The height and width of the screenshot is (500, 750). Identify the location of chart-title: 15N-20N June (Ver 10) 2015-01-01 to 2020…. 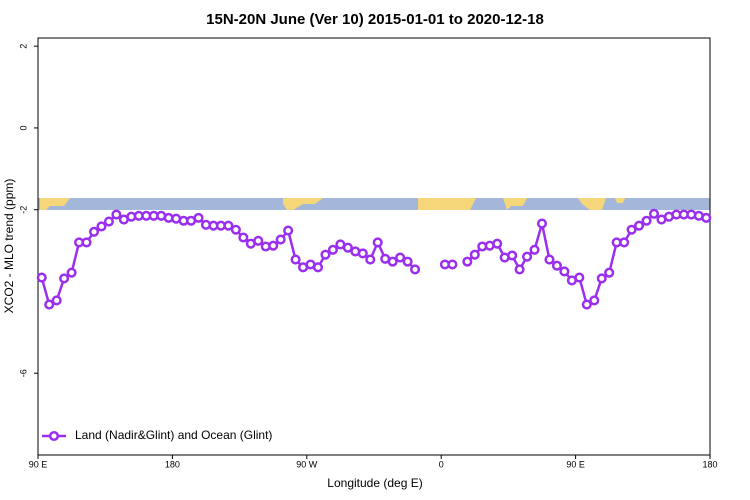
(375, 19).